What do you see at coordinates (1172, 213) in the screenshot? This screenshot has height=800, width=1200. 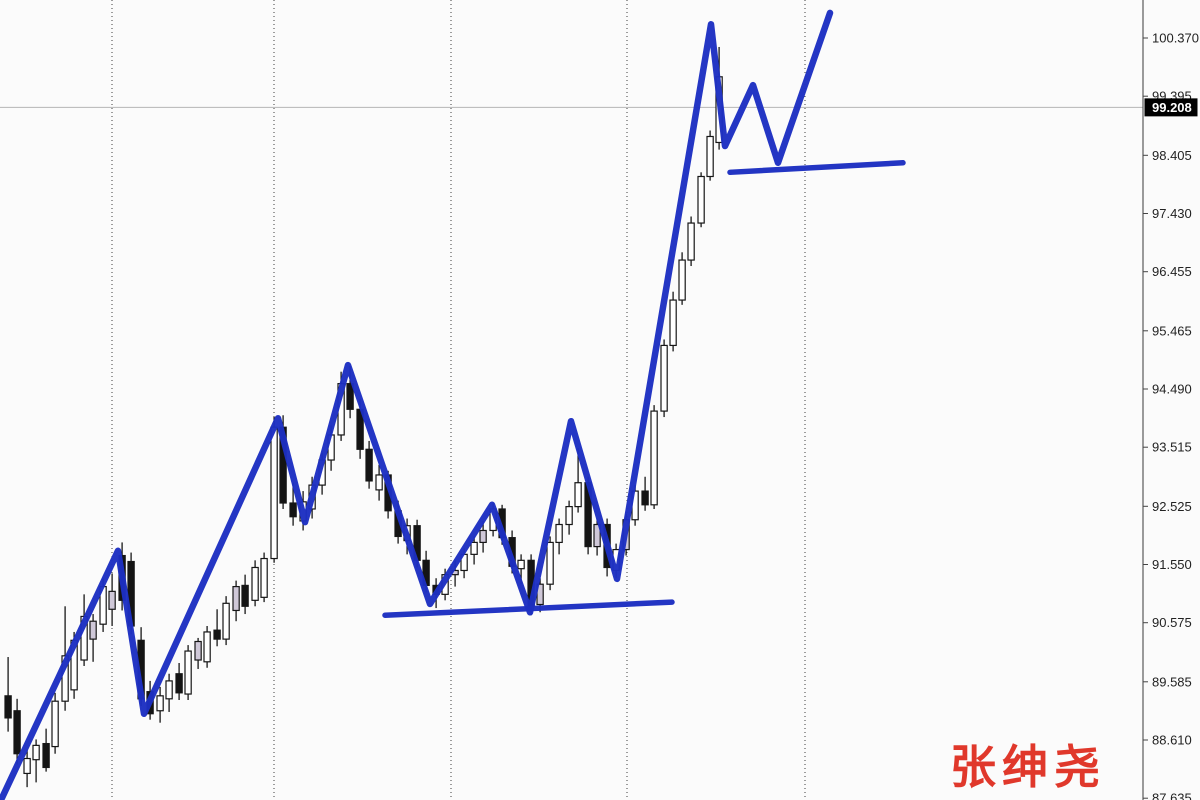 I see `price-axis-label: 97.430` at bounding box center [1172, 213].